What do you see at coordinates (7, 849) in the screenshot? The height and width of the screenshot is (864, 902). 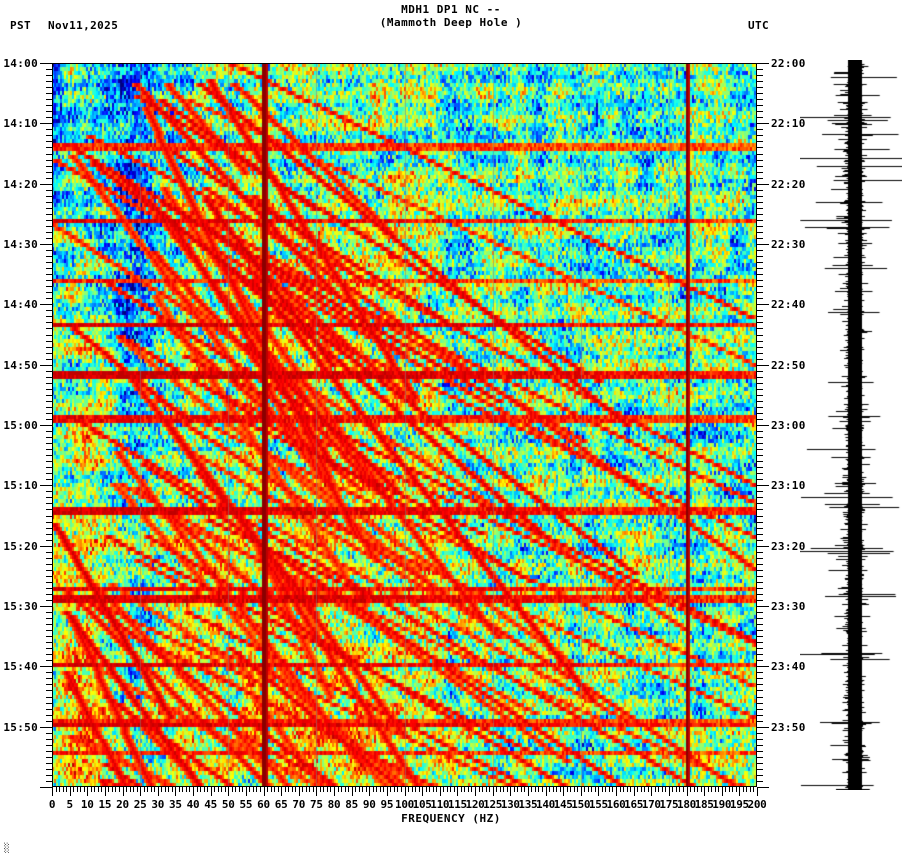 I see `corner-glyph: ░` at bounding box center [7, 849].